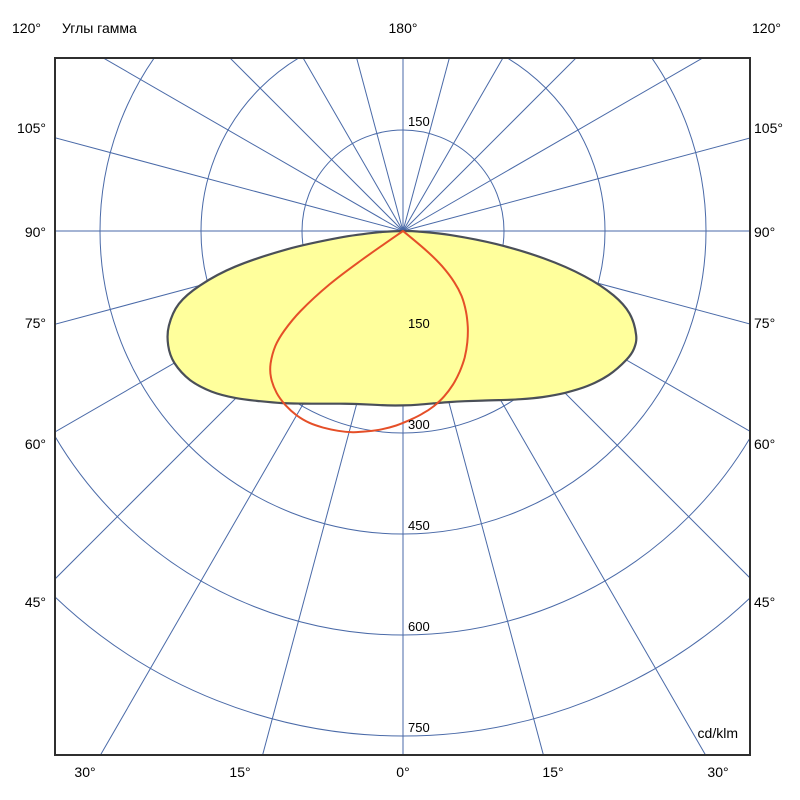  What do you see at coordinates (765, 323) in the screenshot?
I see `gamma-label-right-75: 75°` at bounding box center [765, 323].